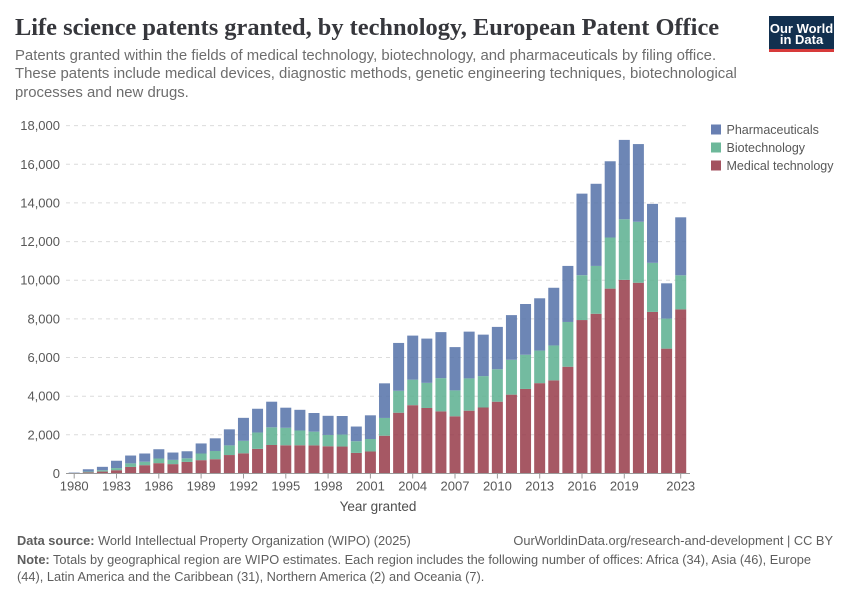 The height and width of the screenshot is (600, 850). Describe the element at coordinates (370, 486) in the screenshot. I see `svg-text: 2001` at that location.